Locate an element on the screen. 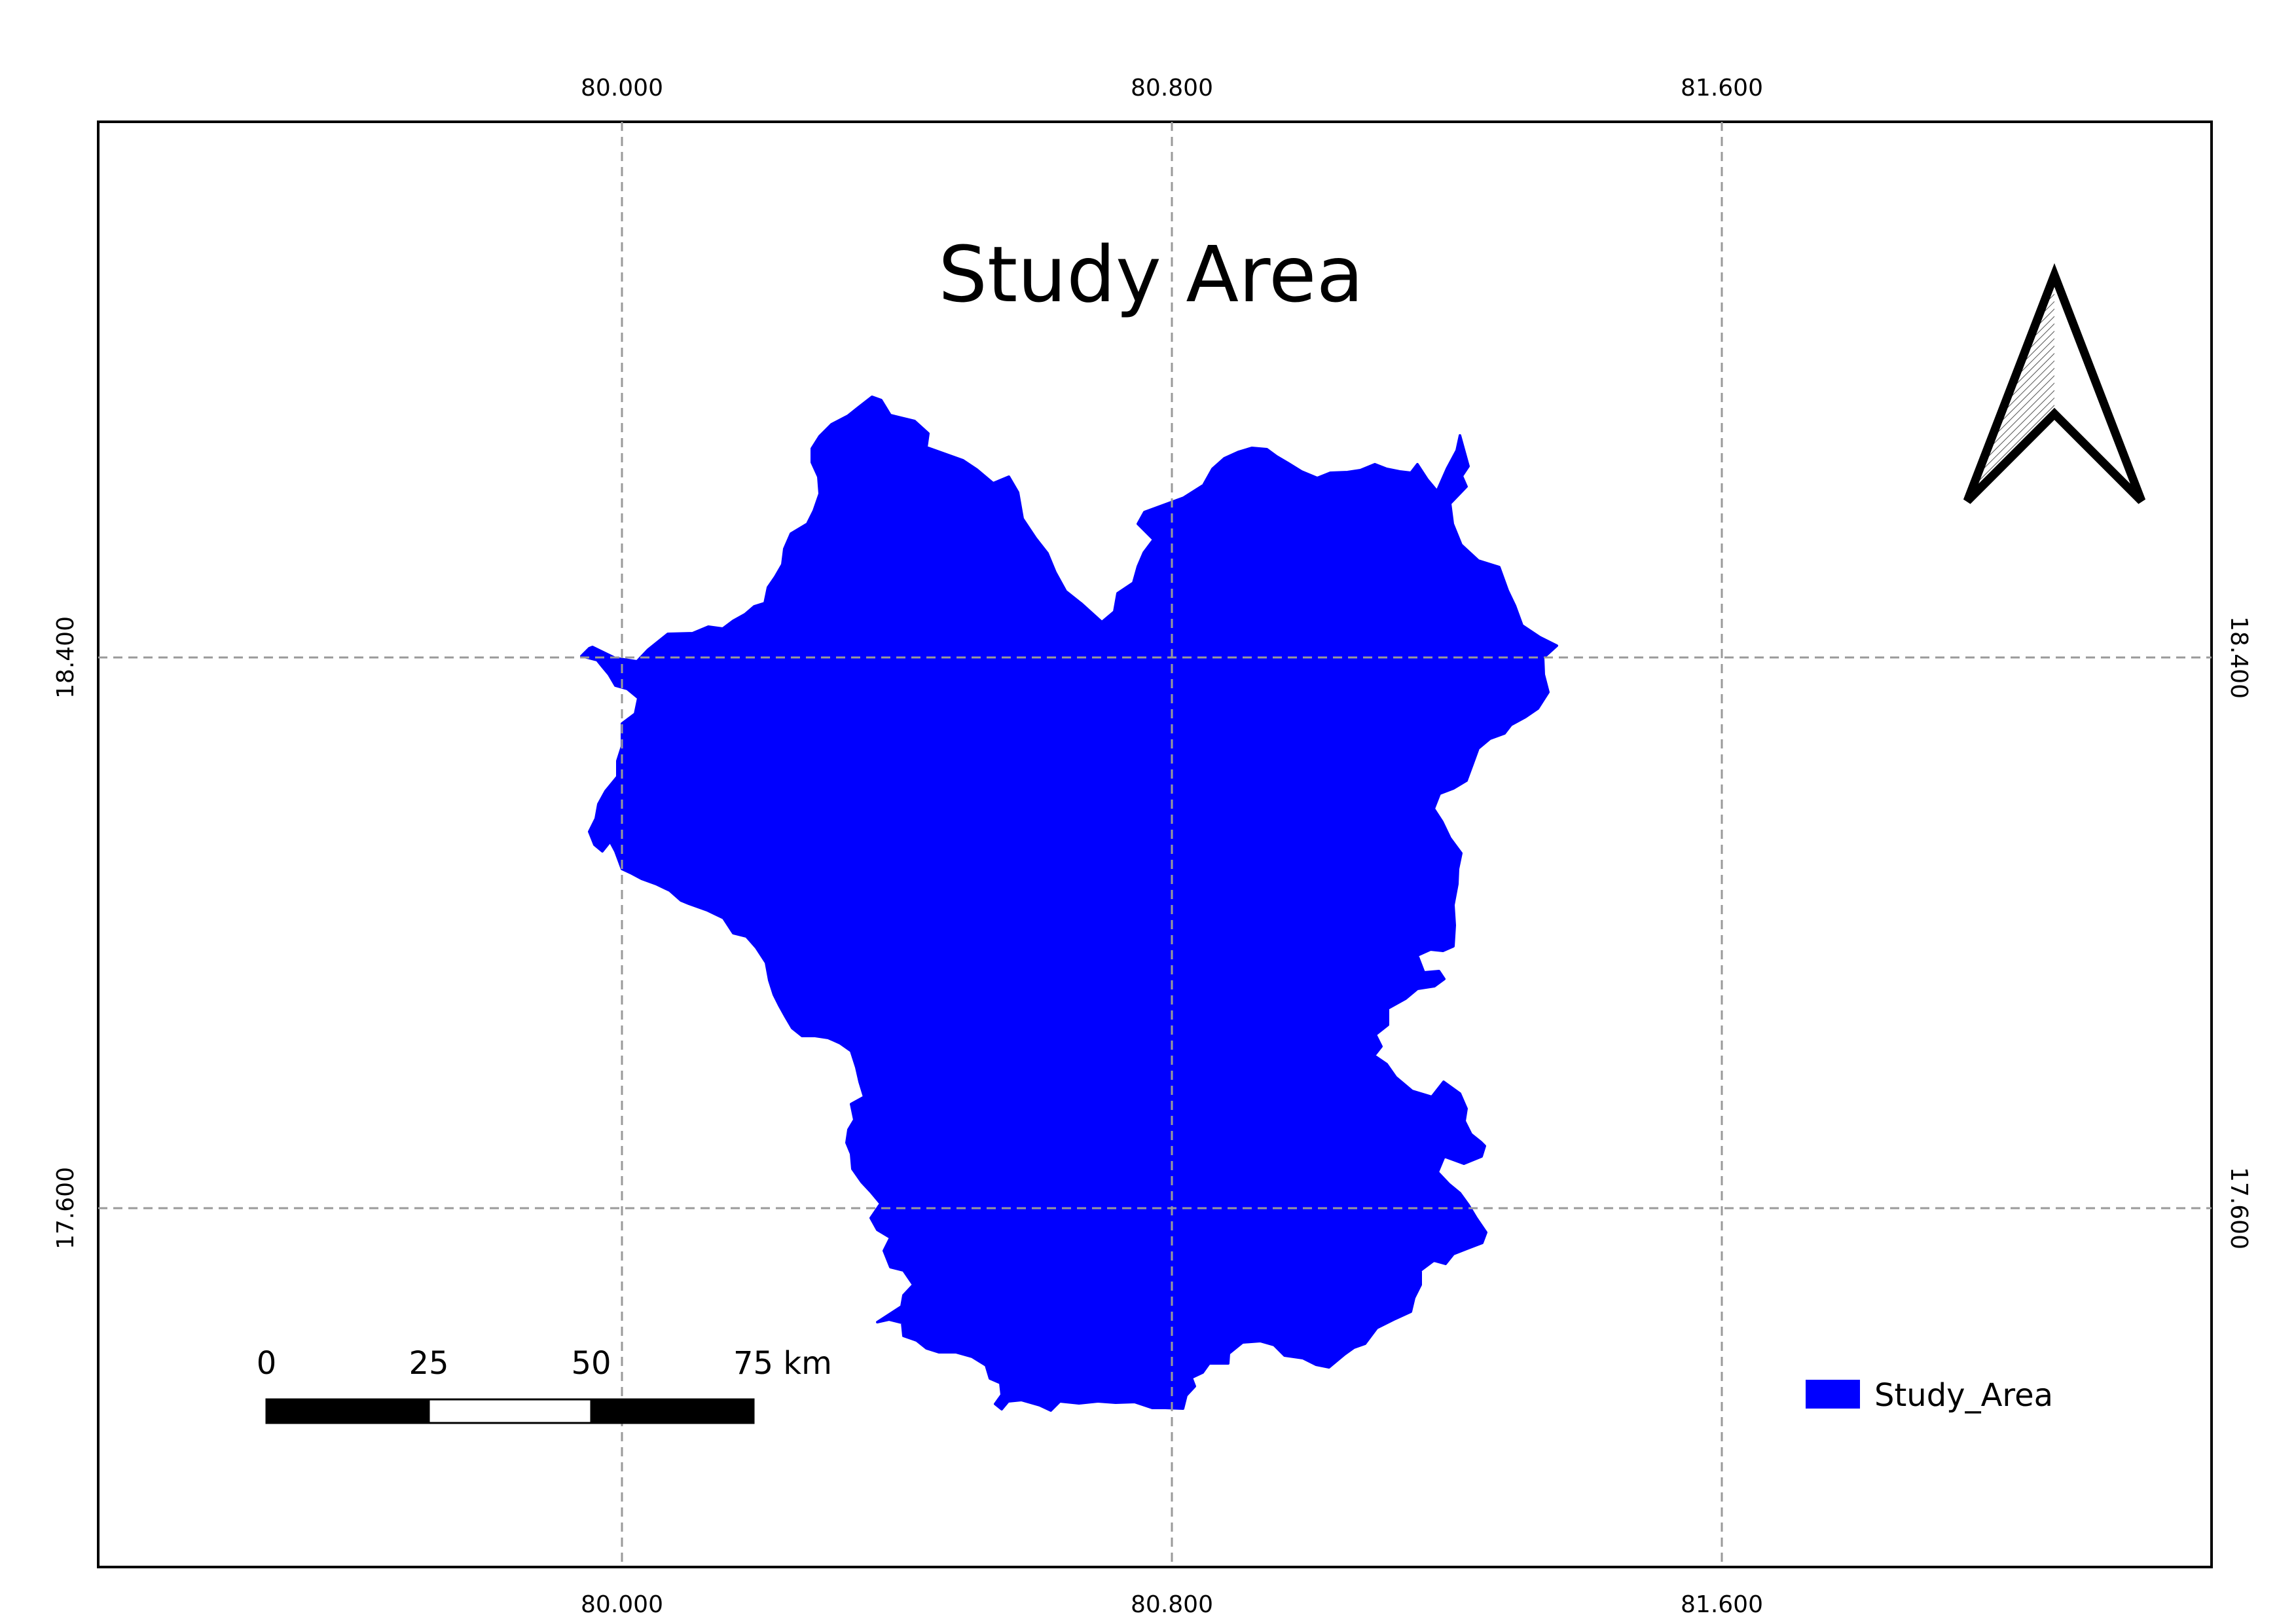 Image resolution: width=2296 pixels, height=1624 pixels. lat-label-left-18-400: 18.400 is located at coordinates (65, 657).